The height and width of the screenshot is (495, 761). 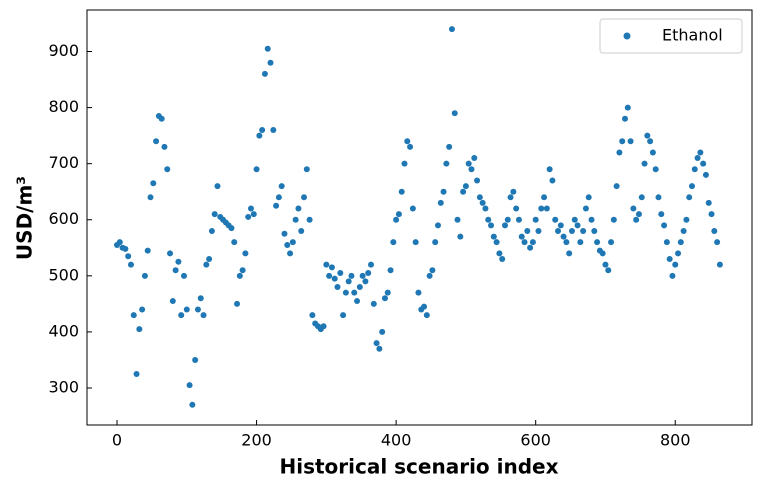 What do you see at coordinates (671, 36) in the screenshot?
I see `legend-box` at bounding box center [671, 36].